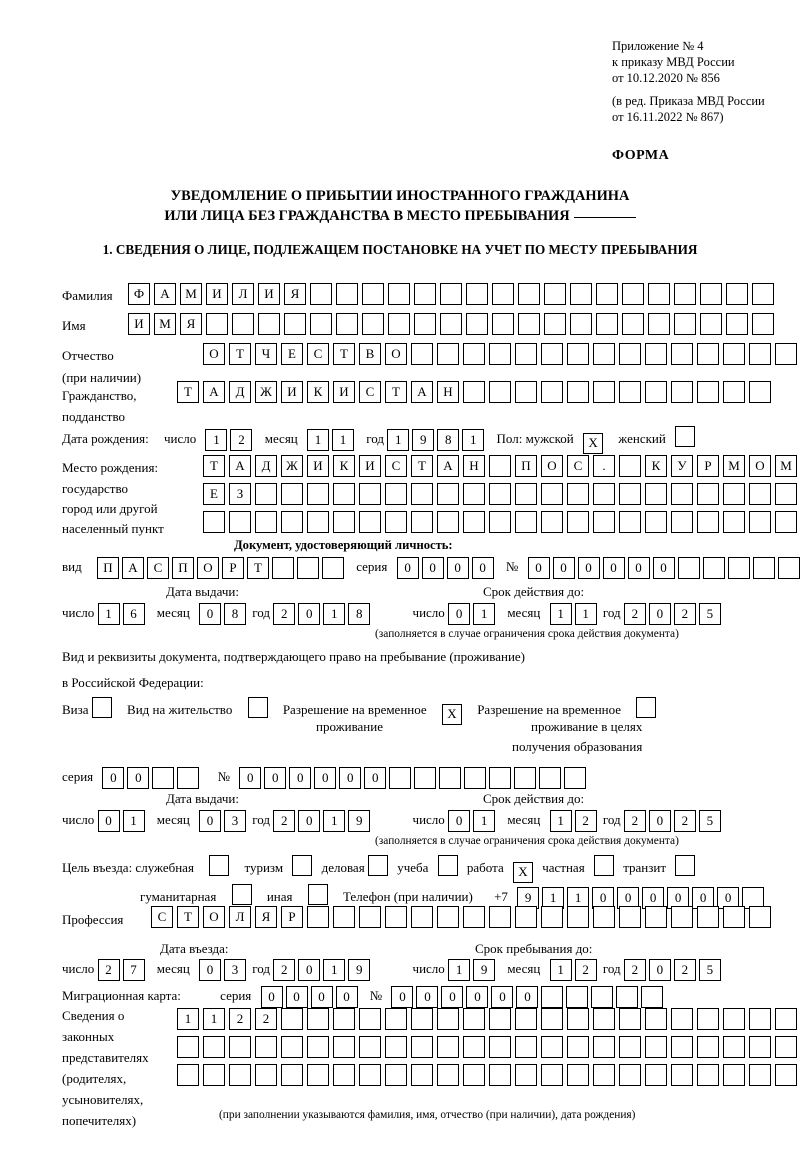 This screenshot has height=1163, width=800. I want to click on char-box: У, so click(682, 466).